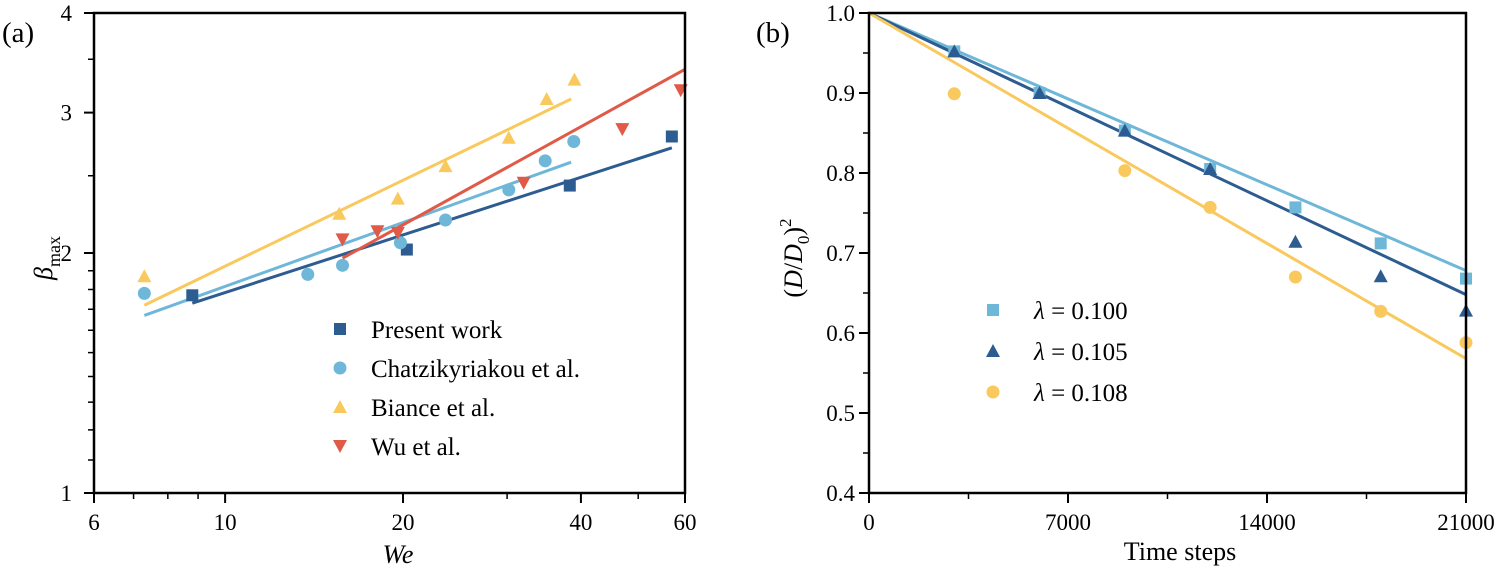 Image resolution: width=1505 pixels, height=572 pixels. Describe the element at coordinates (840, 413) in the screenshot. I see `y-tick-label: 0.5` at that location.